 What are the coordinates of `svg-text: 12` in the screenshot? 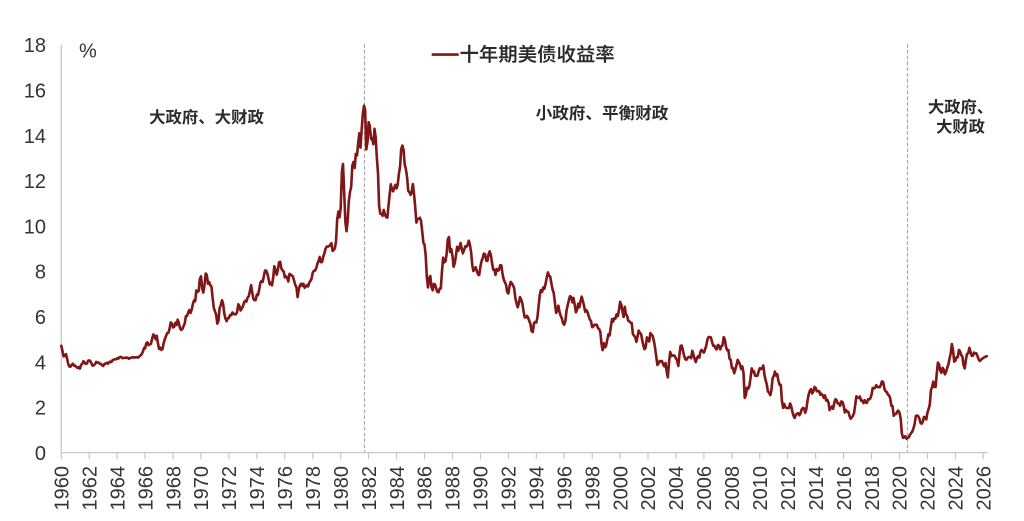 It's located at (35, 182).